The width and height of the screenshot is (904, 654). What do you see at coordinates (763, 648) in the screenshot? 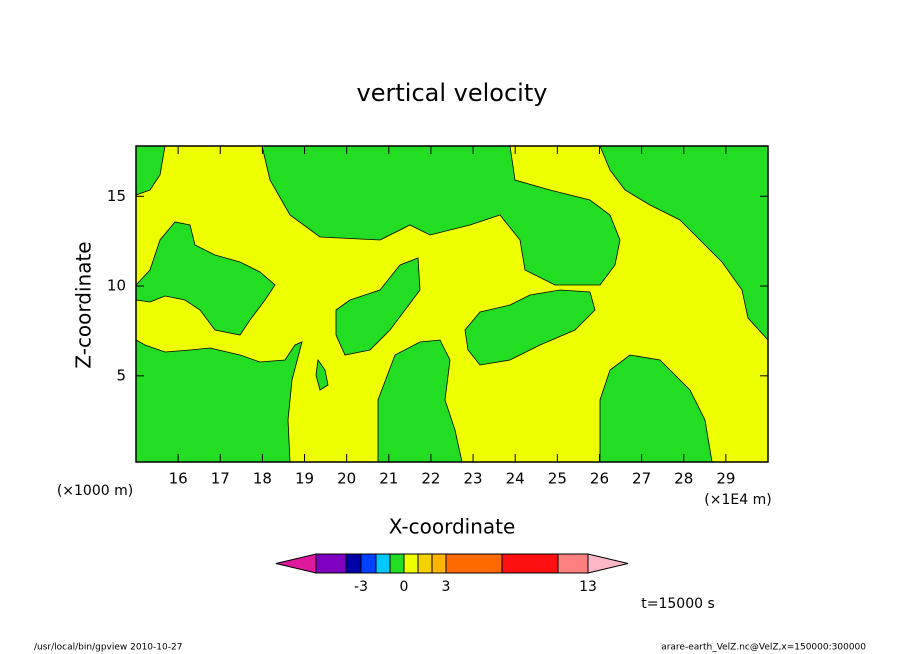
I see `footer-right: arare-earth_VelZ.nc@VelZ,x=150000:300000` at bounding box center [763, 648].